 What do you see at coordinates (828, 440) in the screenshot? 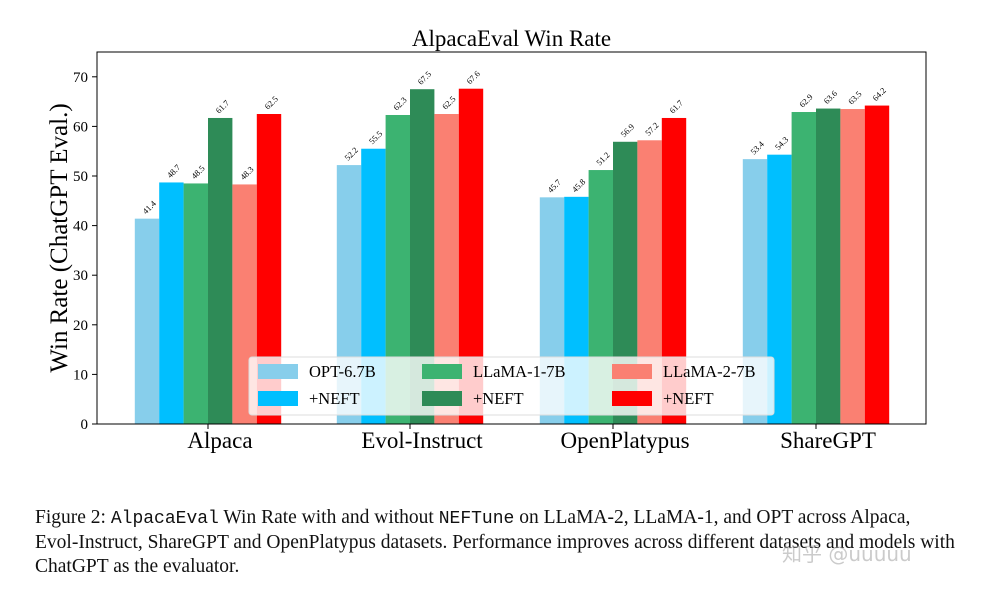
I see `x-tick-label: ShareGPT` at bounding box center [828, 440].